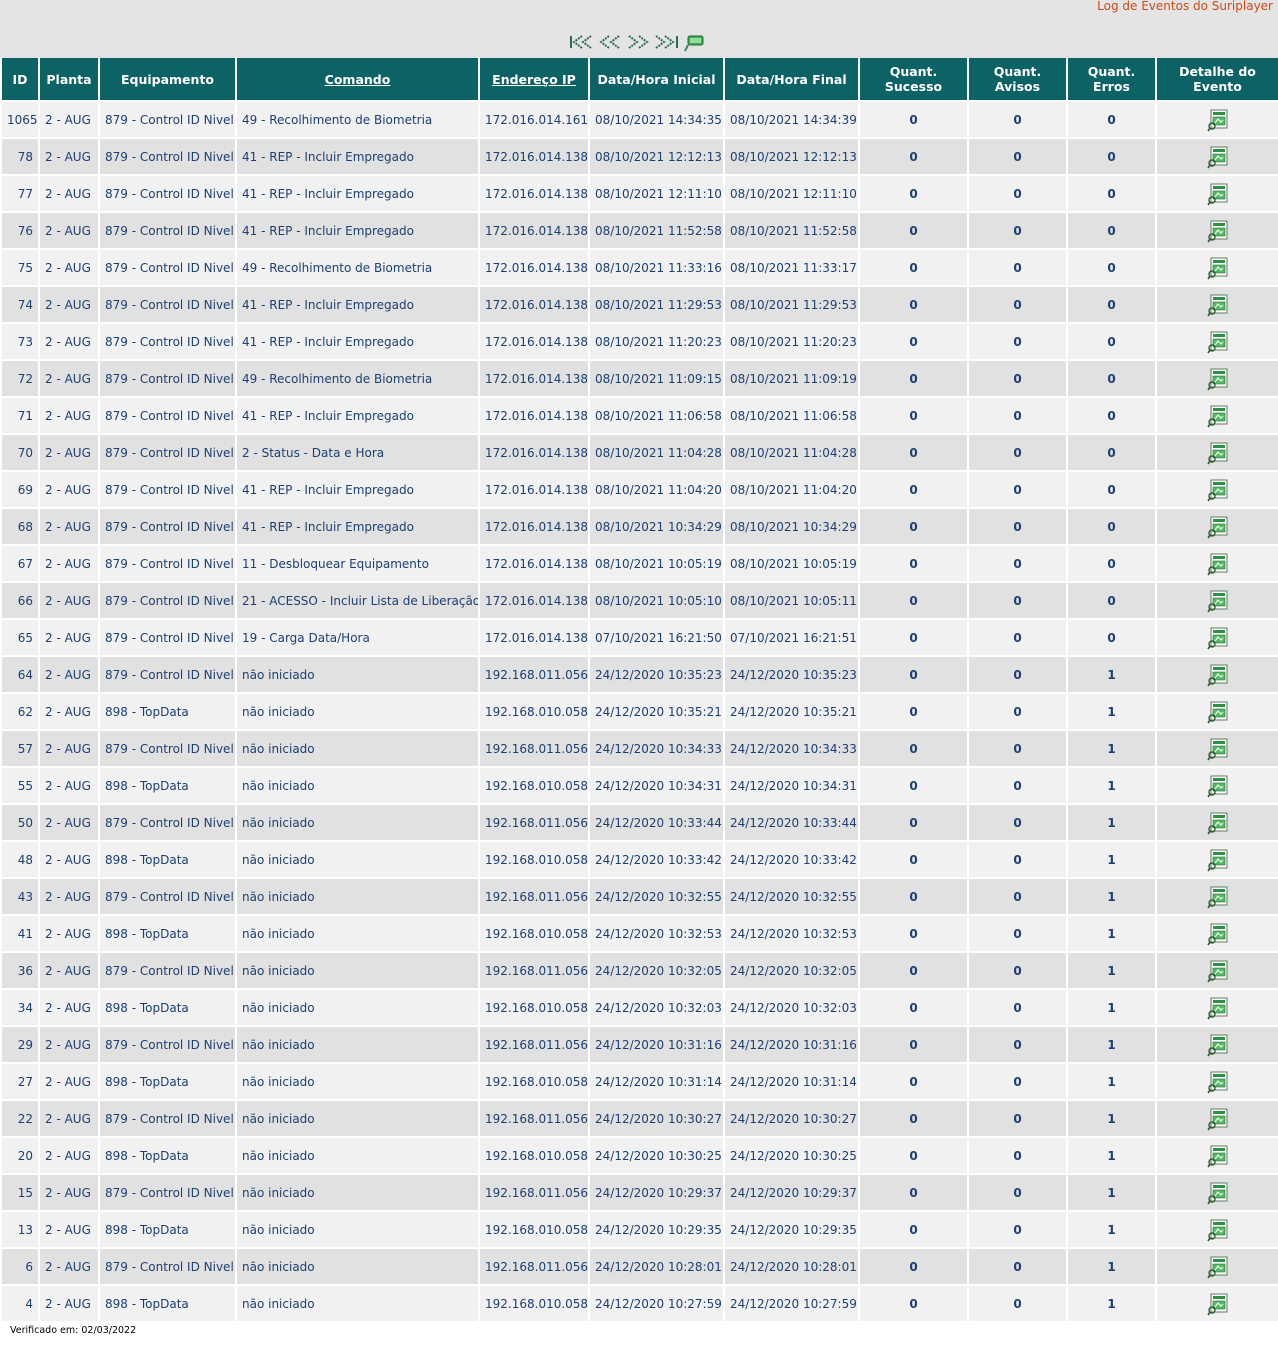  Describe the element at coordinates (20, 1007) in the screenshot. I see `cell-id: 34` at that location.